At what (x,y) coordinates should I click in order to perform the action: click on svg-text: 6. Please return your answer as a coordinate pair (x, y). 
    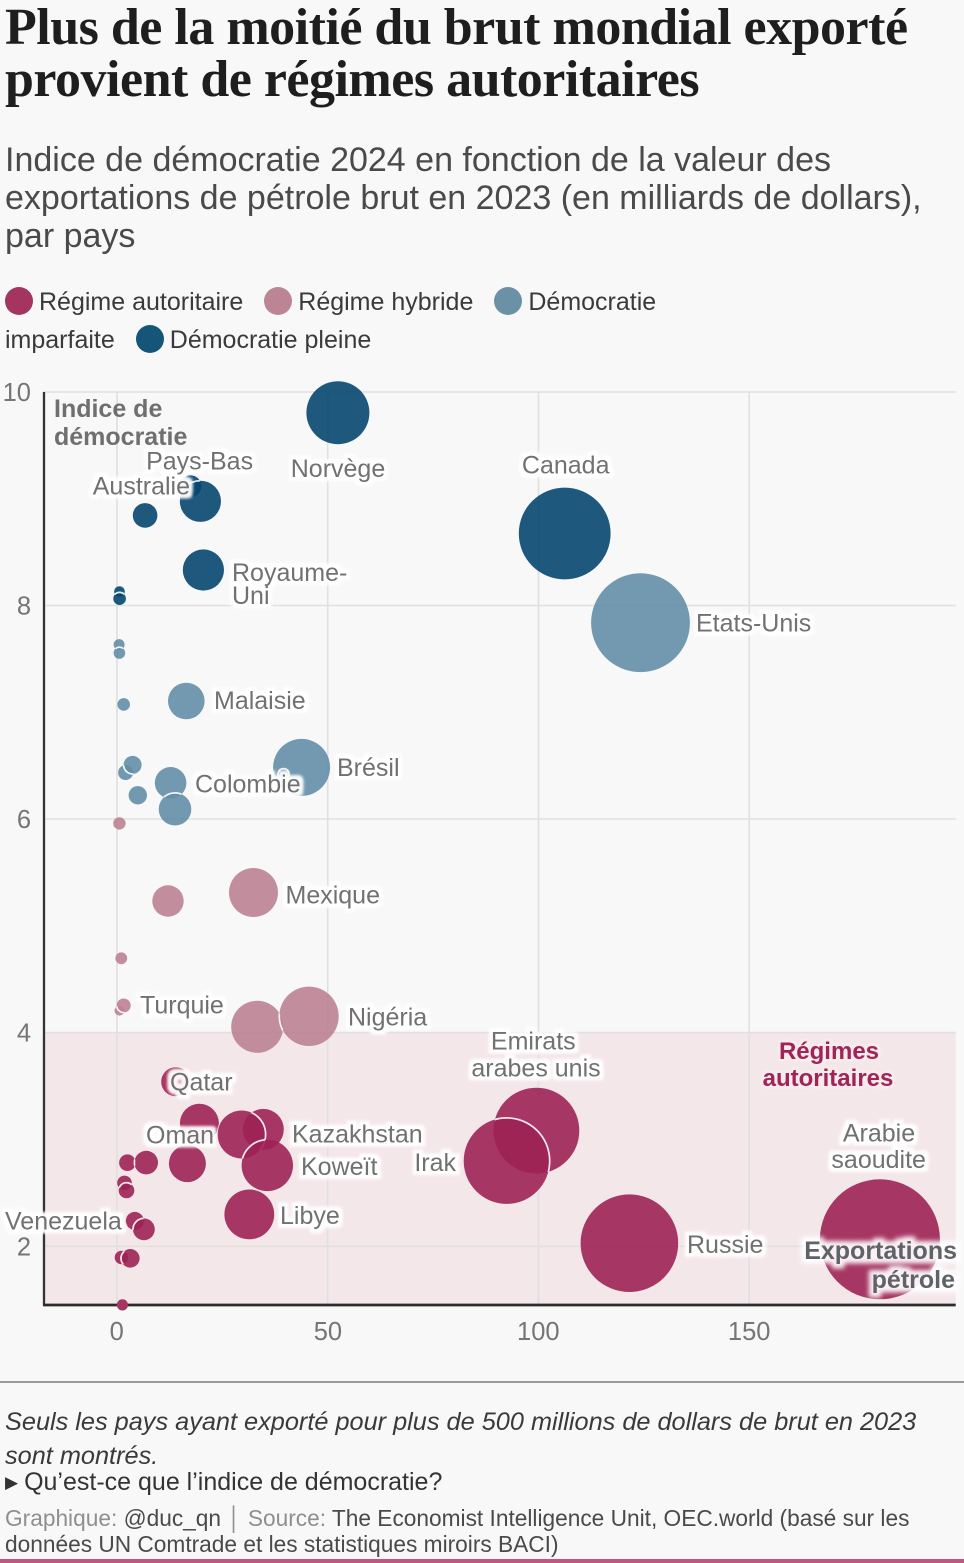
    Looking at the image, I should click on (24, 820).